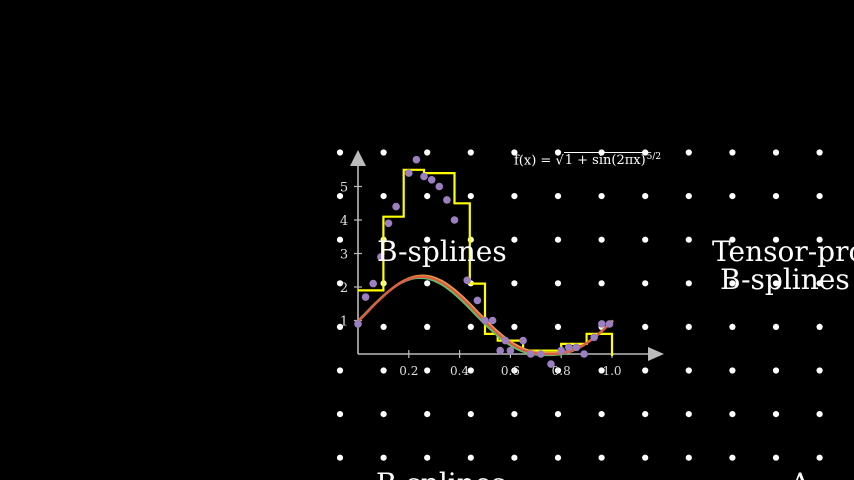  I want to click on y-tick-label: 1, so click(344, 322).